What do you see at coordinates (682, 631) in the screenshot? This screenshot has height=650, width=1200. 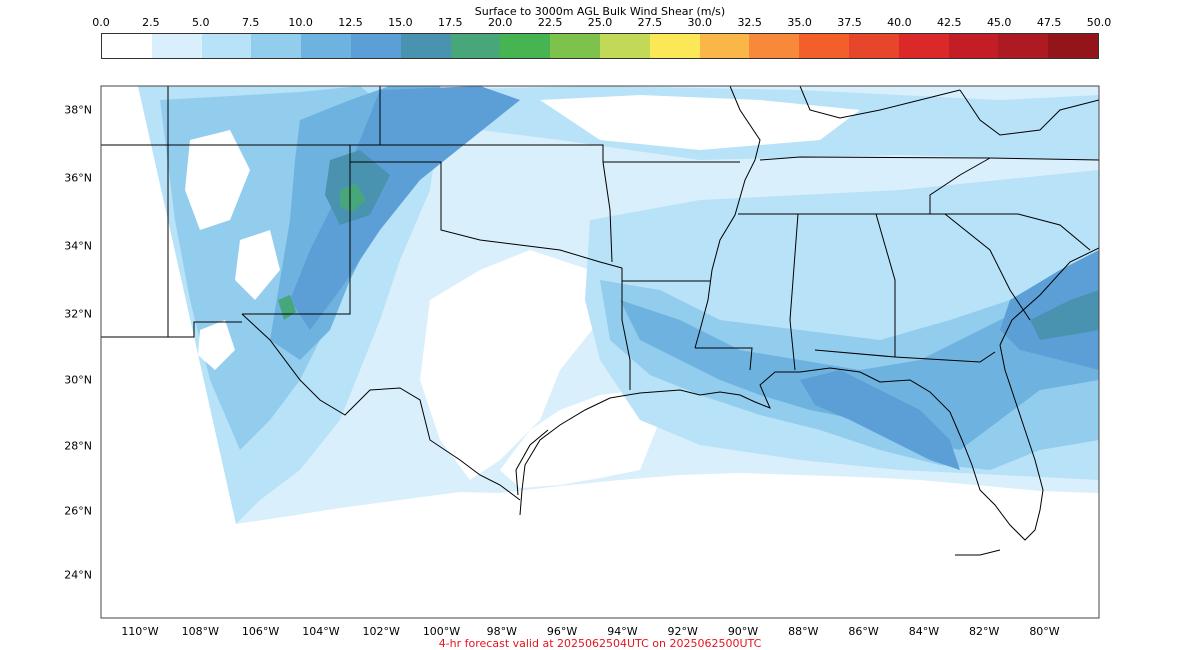 I see `longitude-label: 92°W` at bounding box center [682, 631].